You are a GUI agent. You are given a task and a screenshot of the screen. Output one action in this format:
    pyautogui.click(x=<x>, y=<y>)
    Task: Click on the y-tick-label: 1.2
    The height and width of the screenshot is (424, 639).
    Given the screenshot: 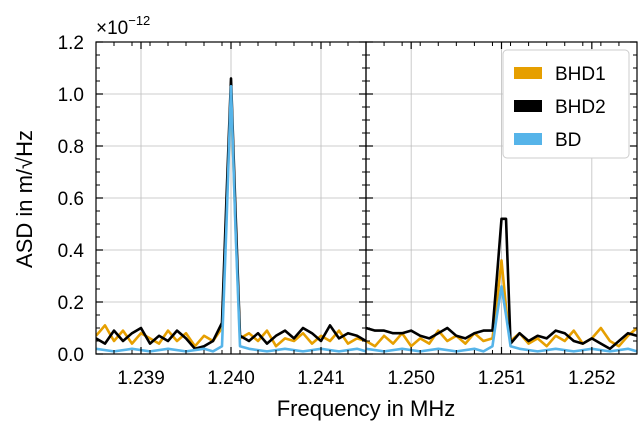 What is the action you would take?
    pyautogui.click(x=71, y=43)
    